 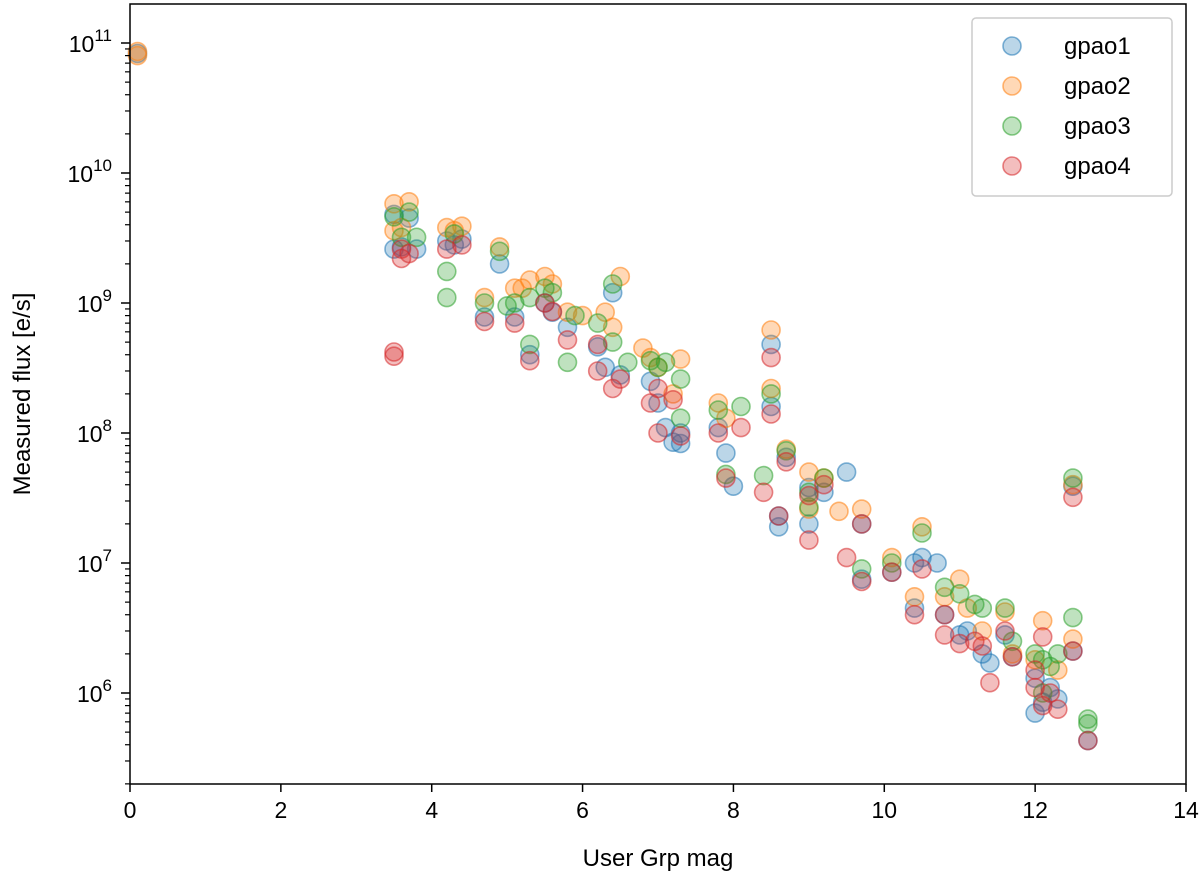 I want to click on y-axis-label: Measured flux [e/s], so click(x=22, y=394).